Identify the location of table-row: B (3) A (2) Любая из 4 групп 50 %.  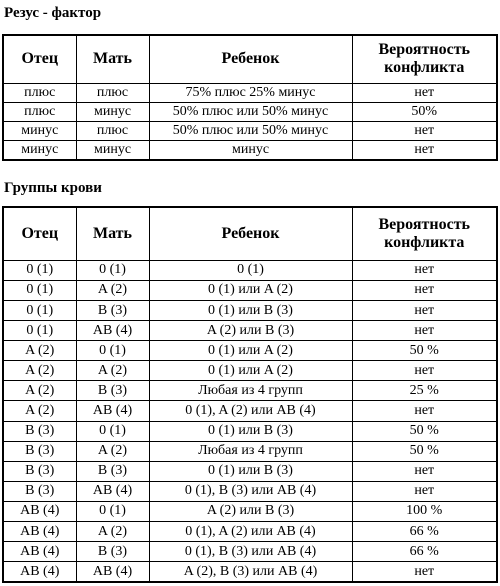
(250, 451).